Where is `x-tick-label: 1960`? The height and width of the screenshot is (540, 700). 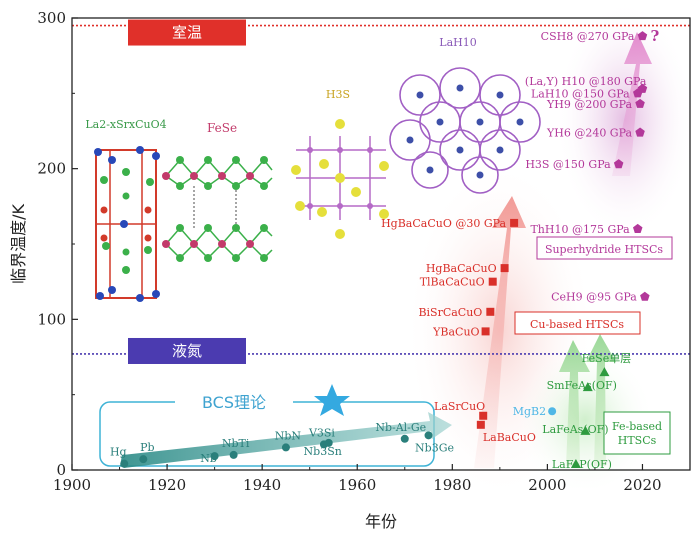 x-tick-label: 1960 is located at coordinates (357, 485).